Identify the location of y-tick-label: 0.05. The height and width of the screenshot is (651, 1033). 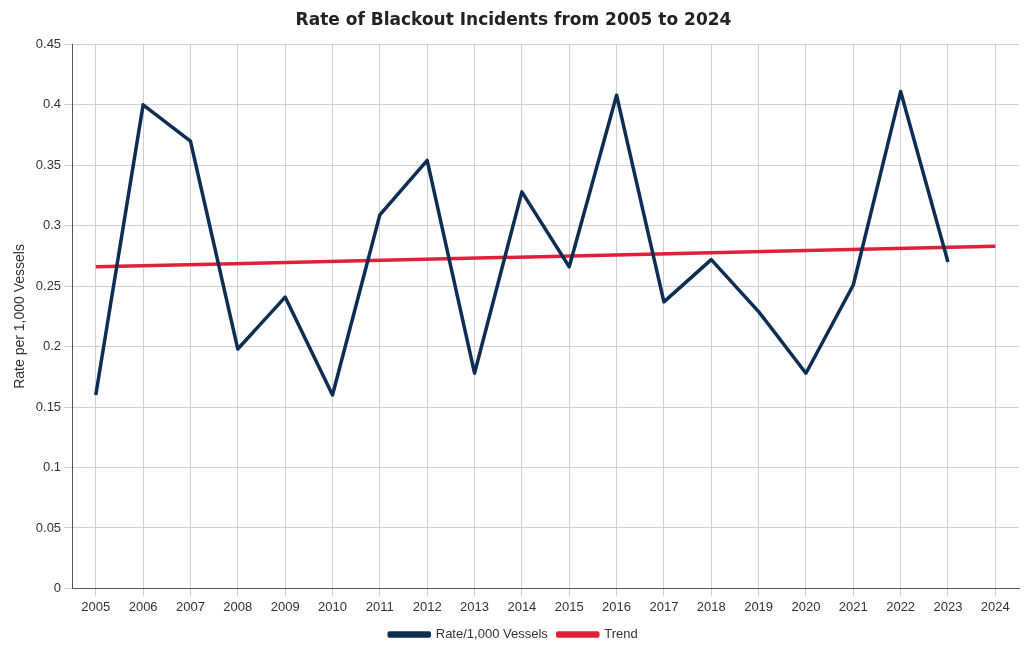
(48, 527).